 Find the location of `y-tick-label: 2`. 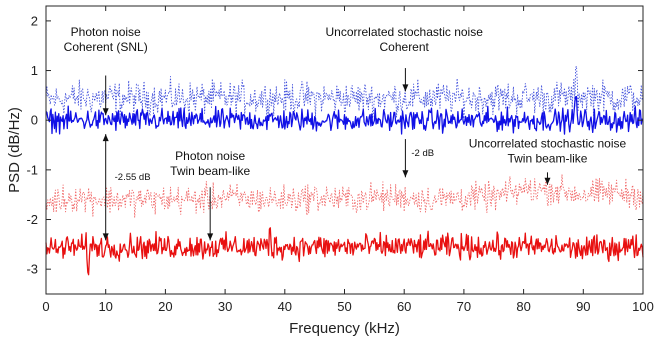

y-tick-label: 2 is located at coordinates (34, 20).